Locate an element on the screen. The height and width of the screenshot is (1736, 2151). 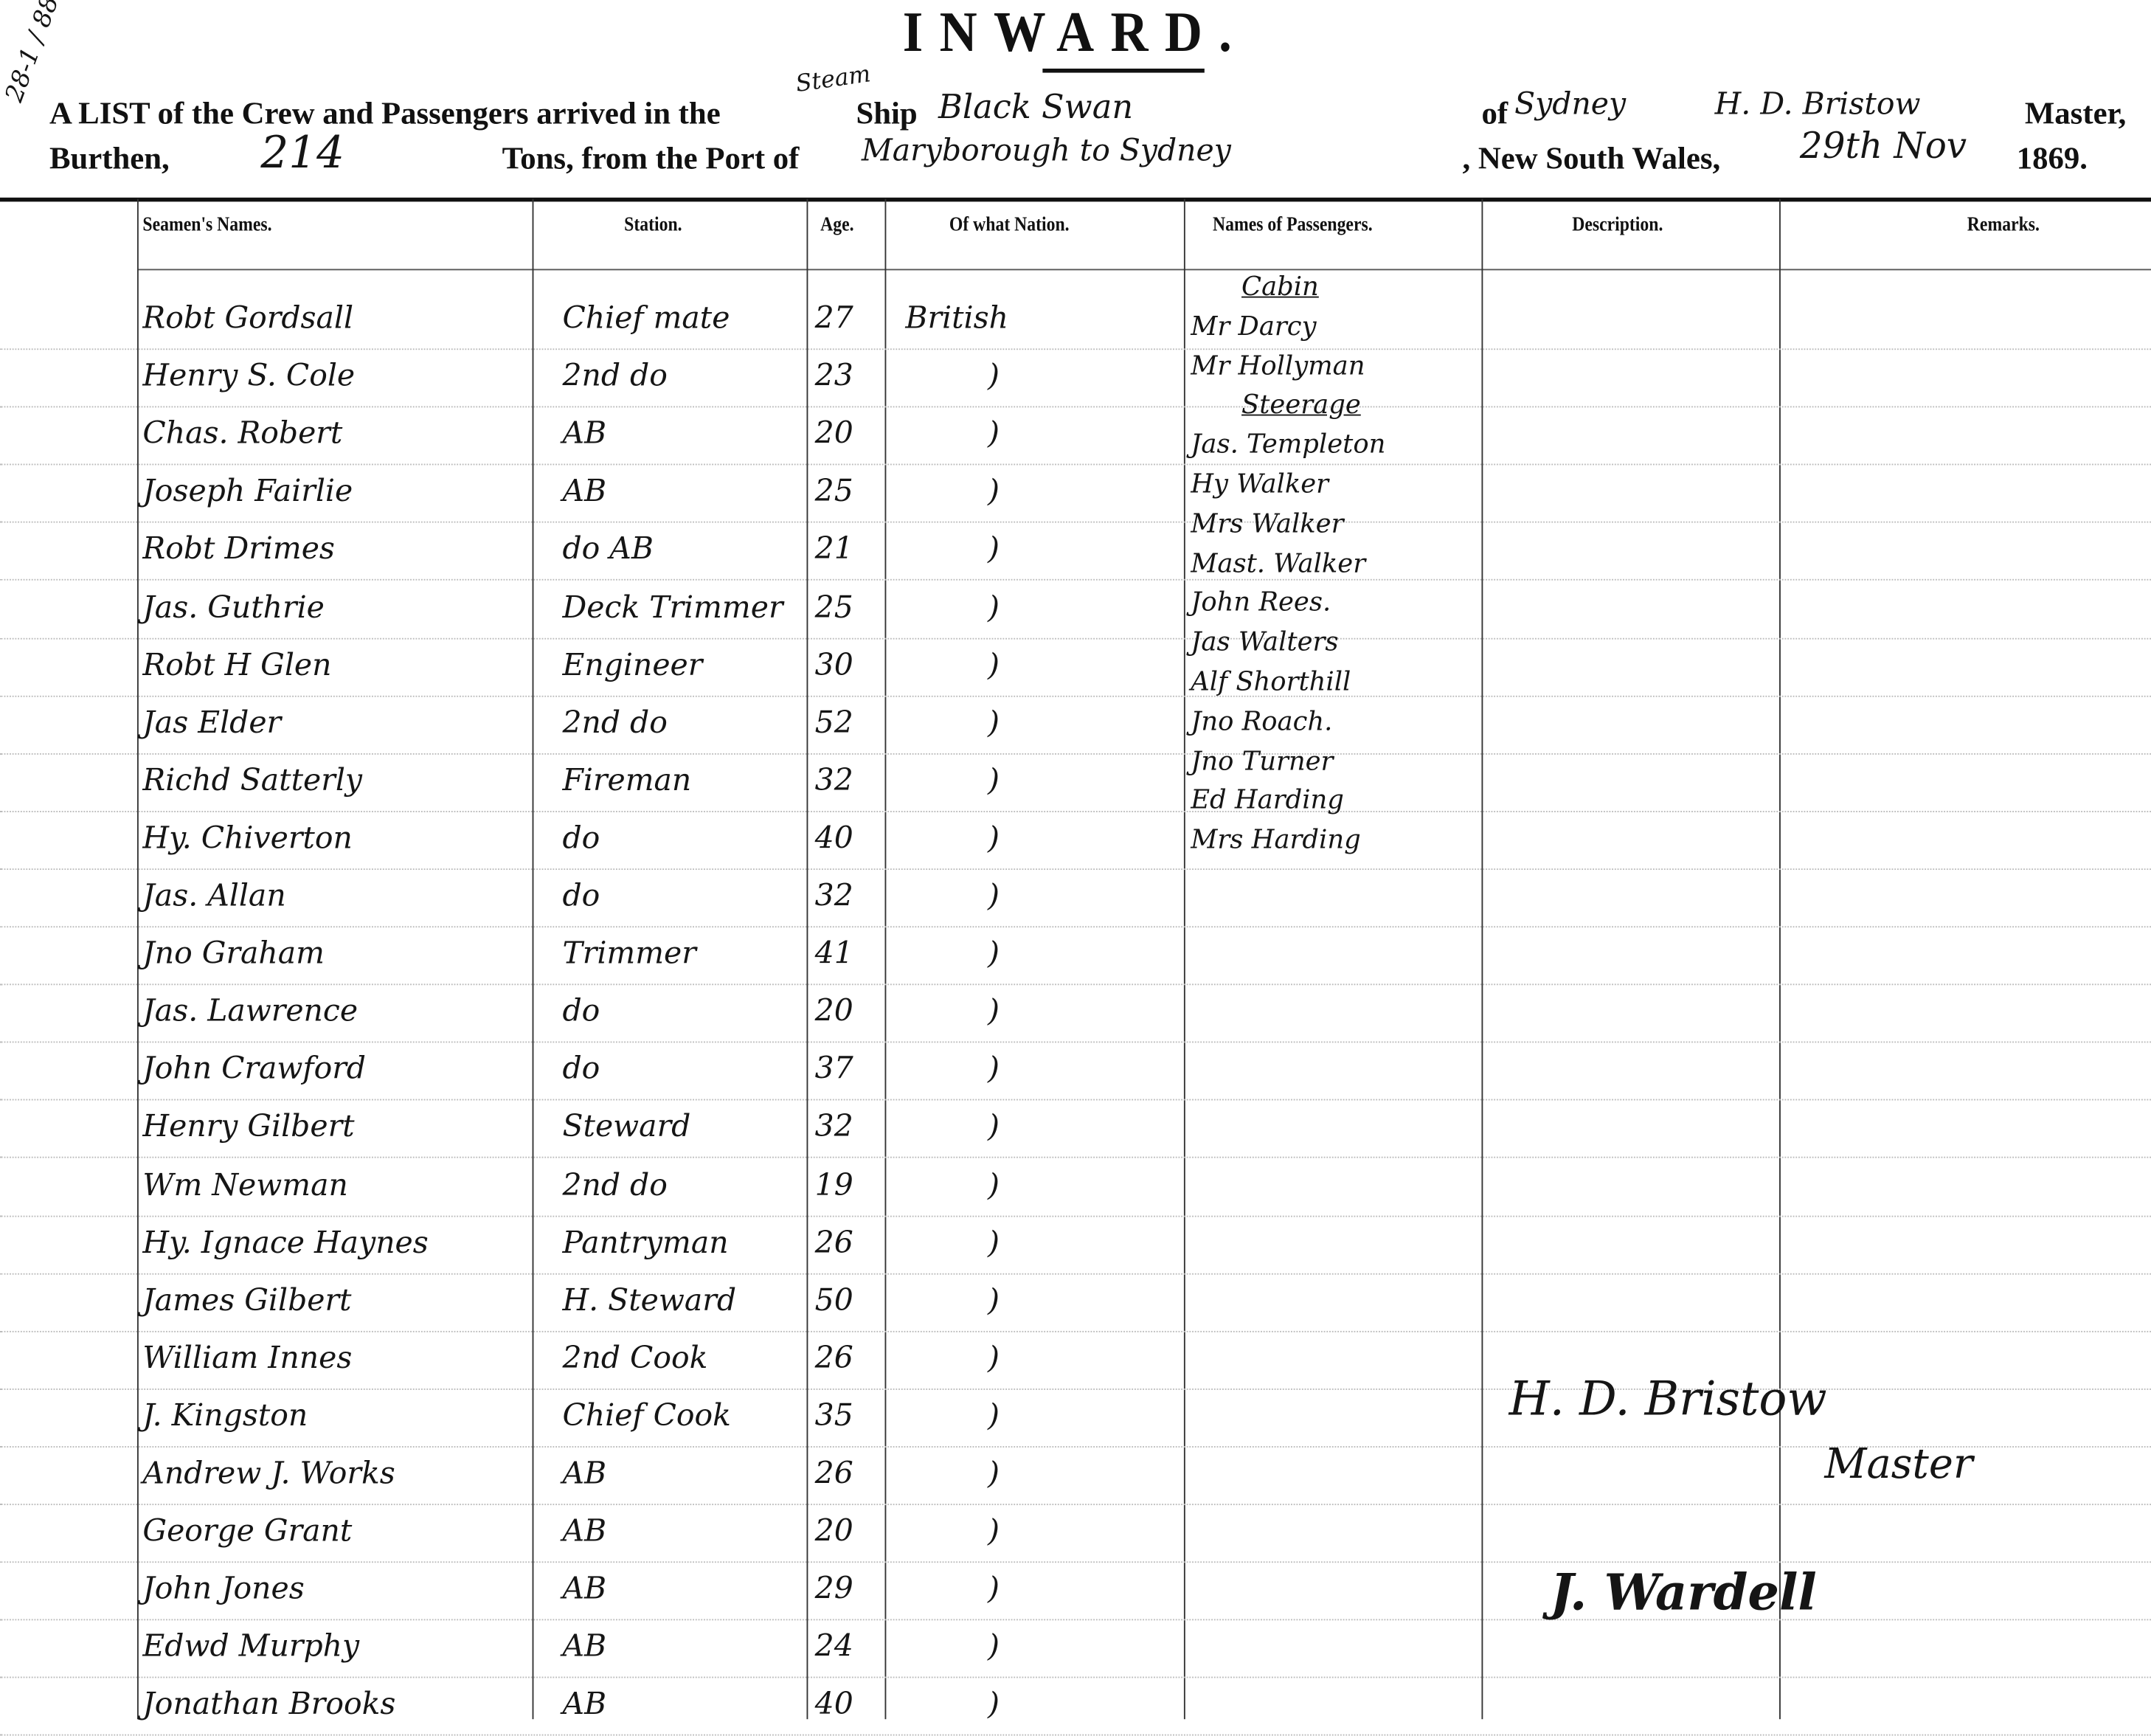
passenger-name: Jas Walters is located at coordinates (1265, 642).